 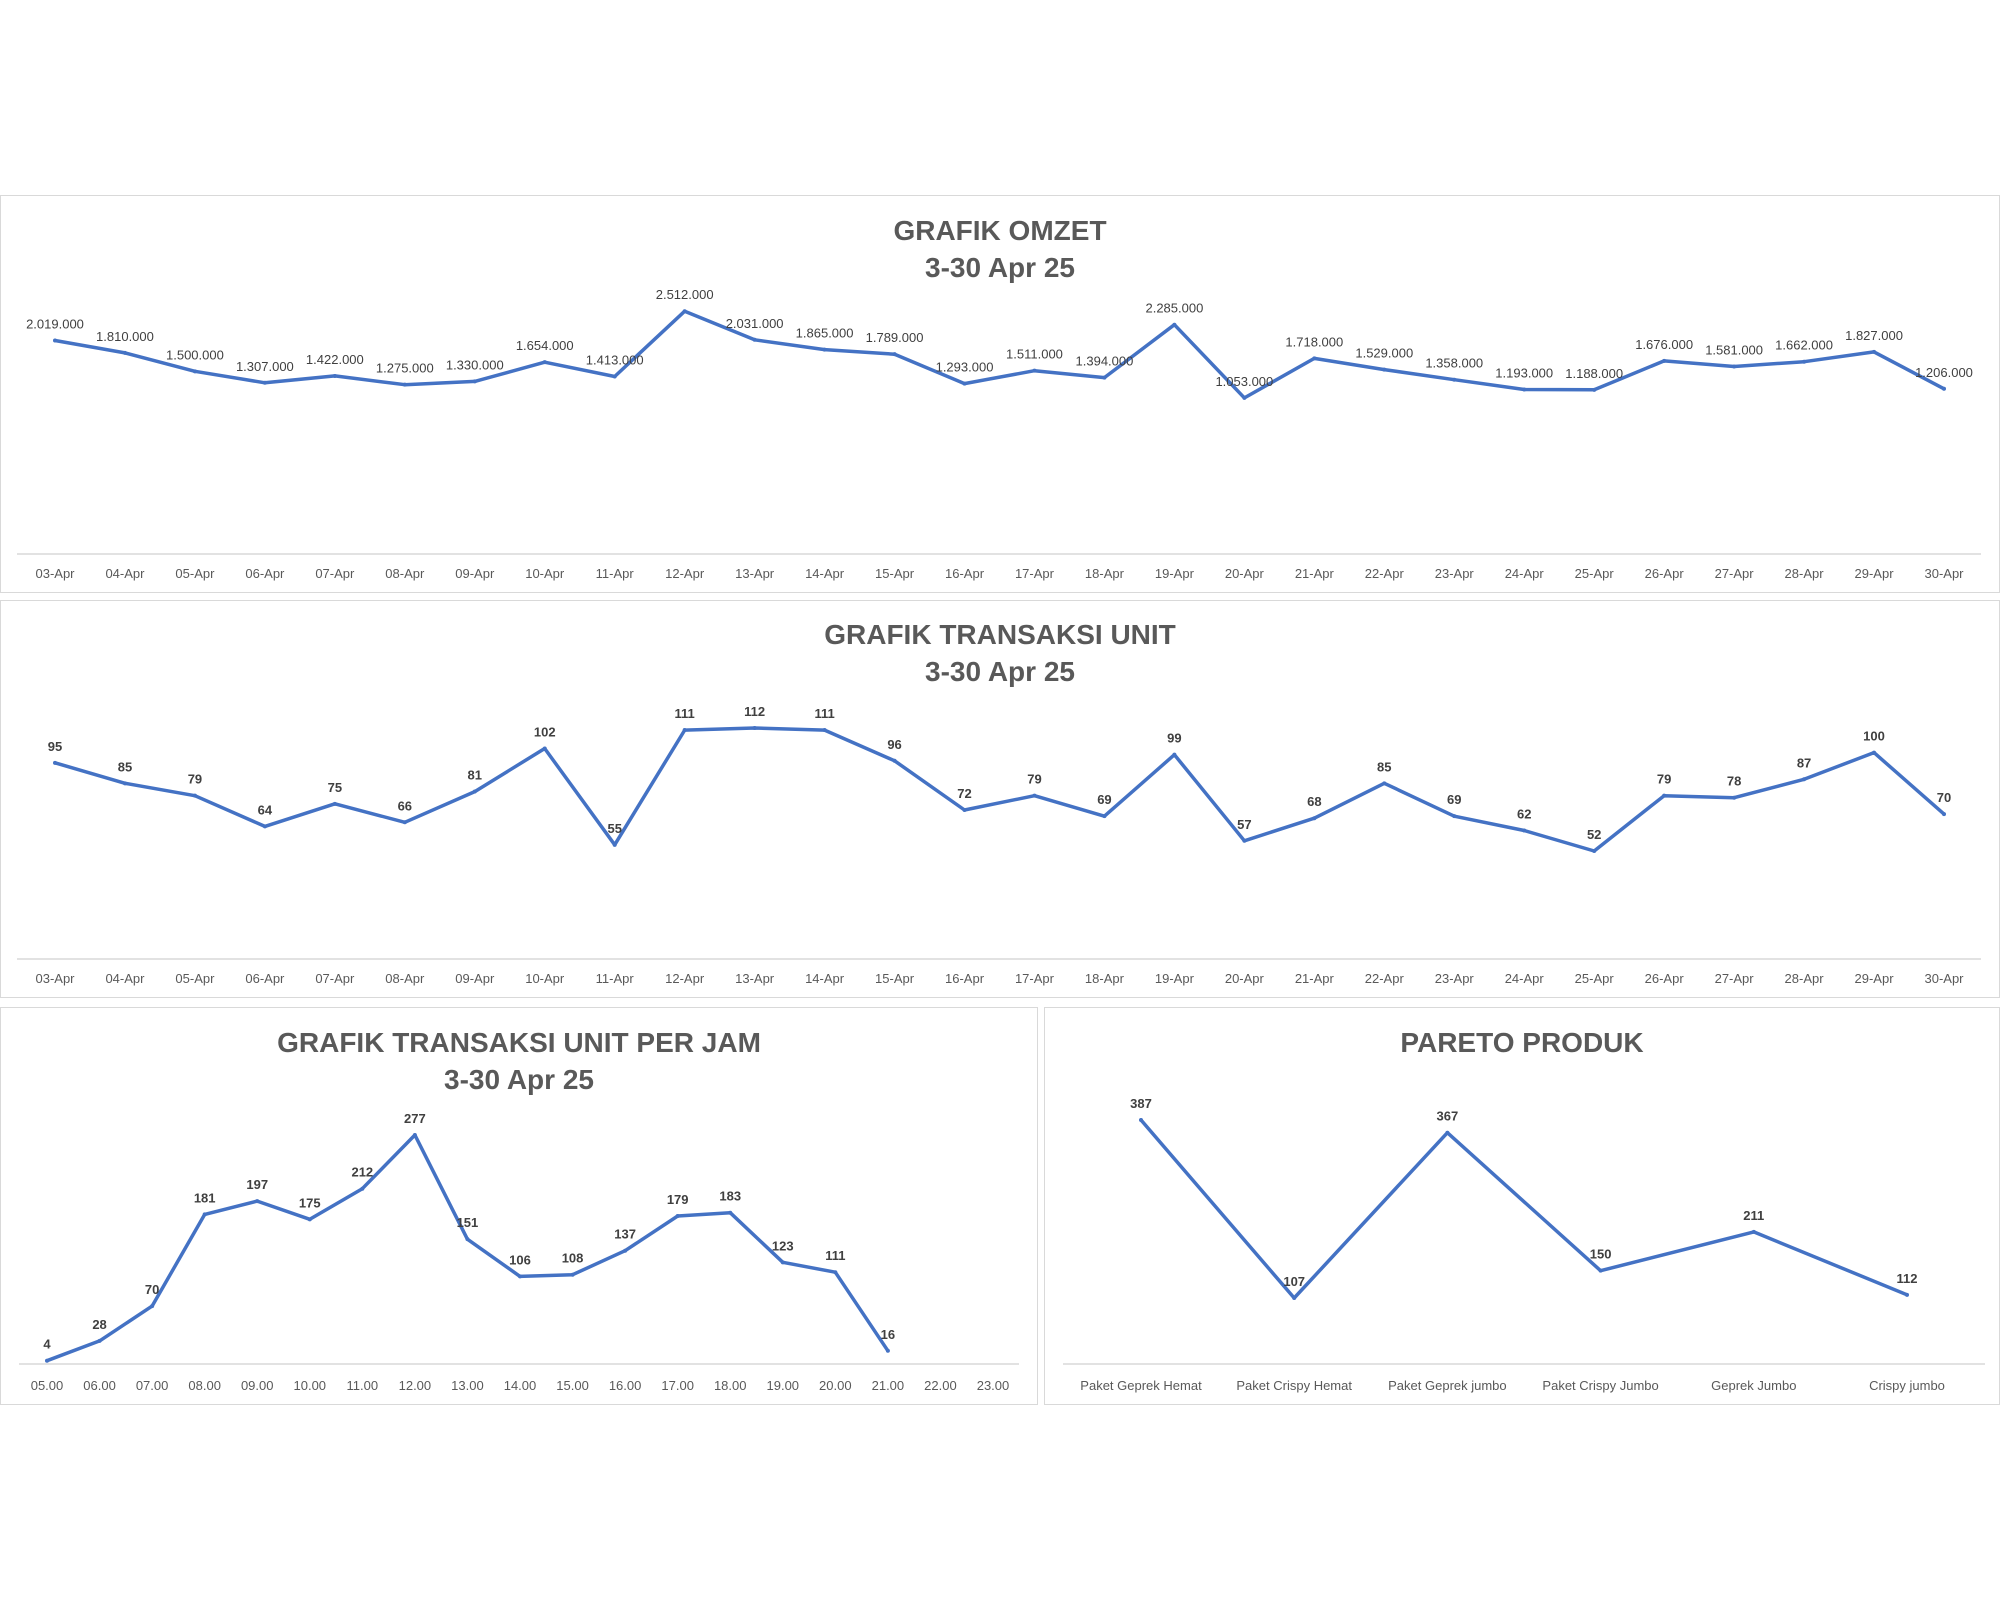 What do you see at coordinates (615, 573) in the screenshot?
I see `omzet-x-tick-label: 11-Apr` at bounding box center [615, 573].